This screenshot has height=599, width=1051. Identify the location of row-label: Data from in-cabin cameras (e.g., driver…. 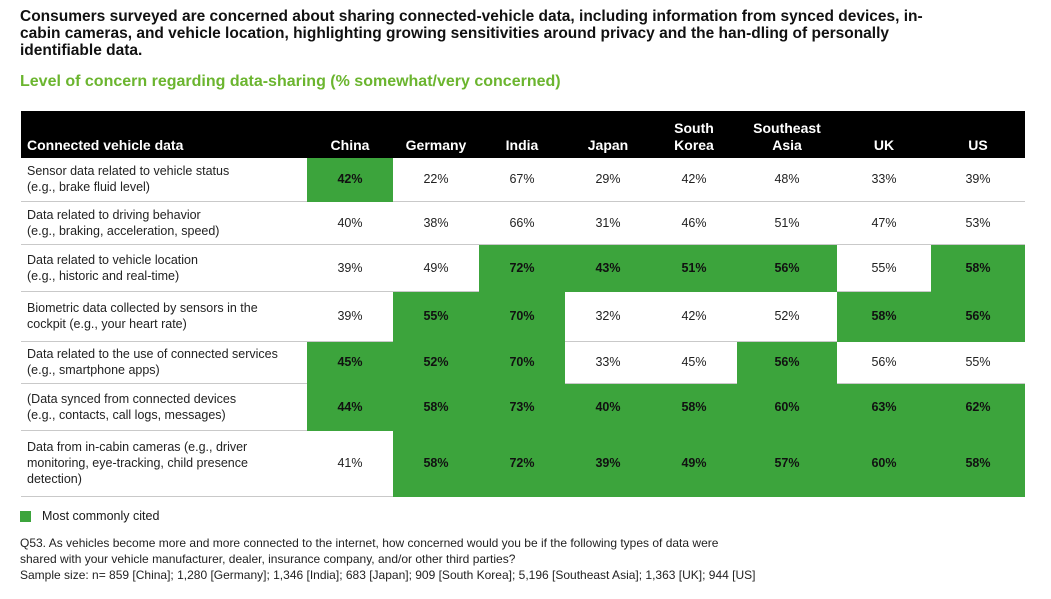
(164, 463).